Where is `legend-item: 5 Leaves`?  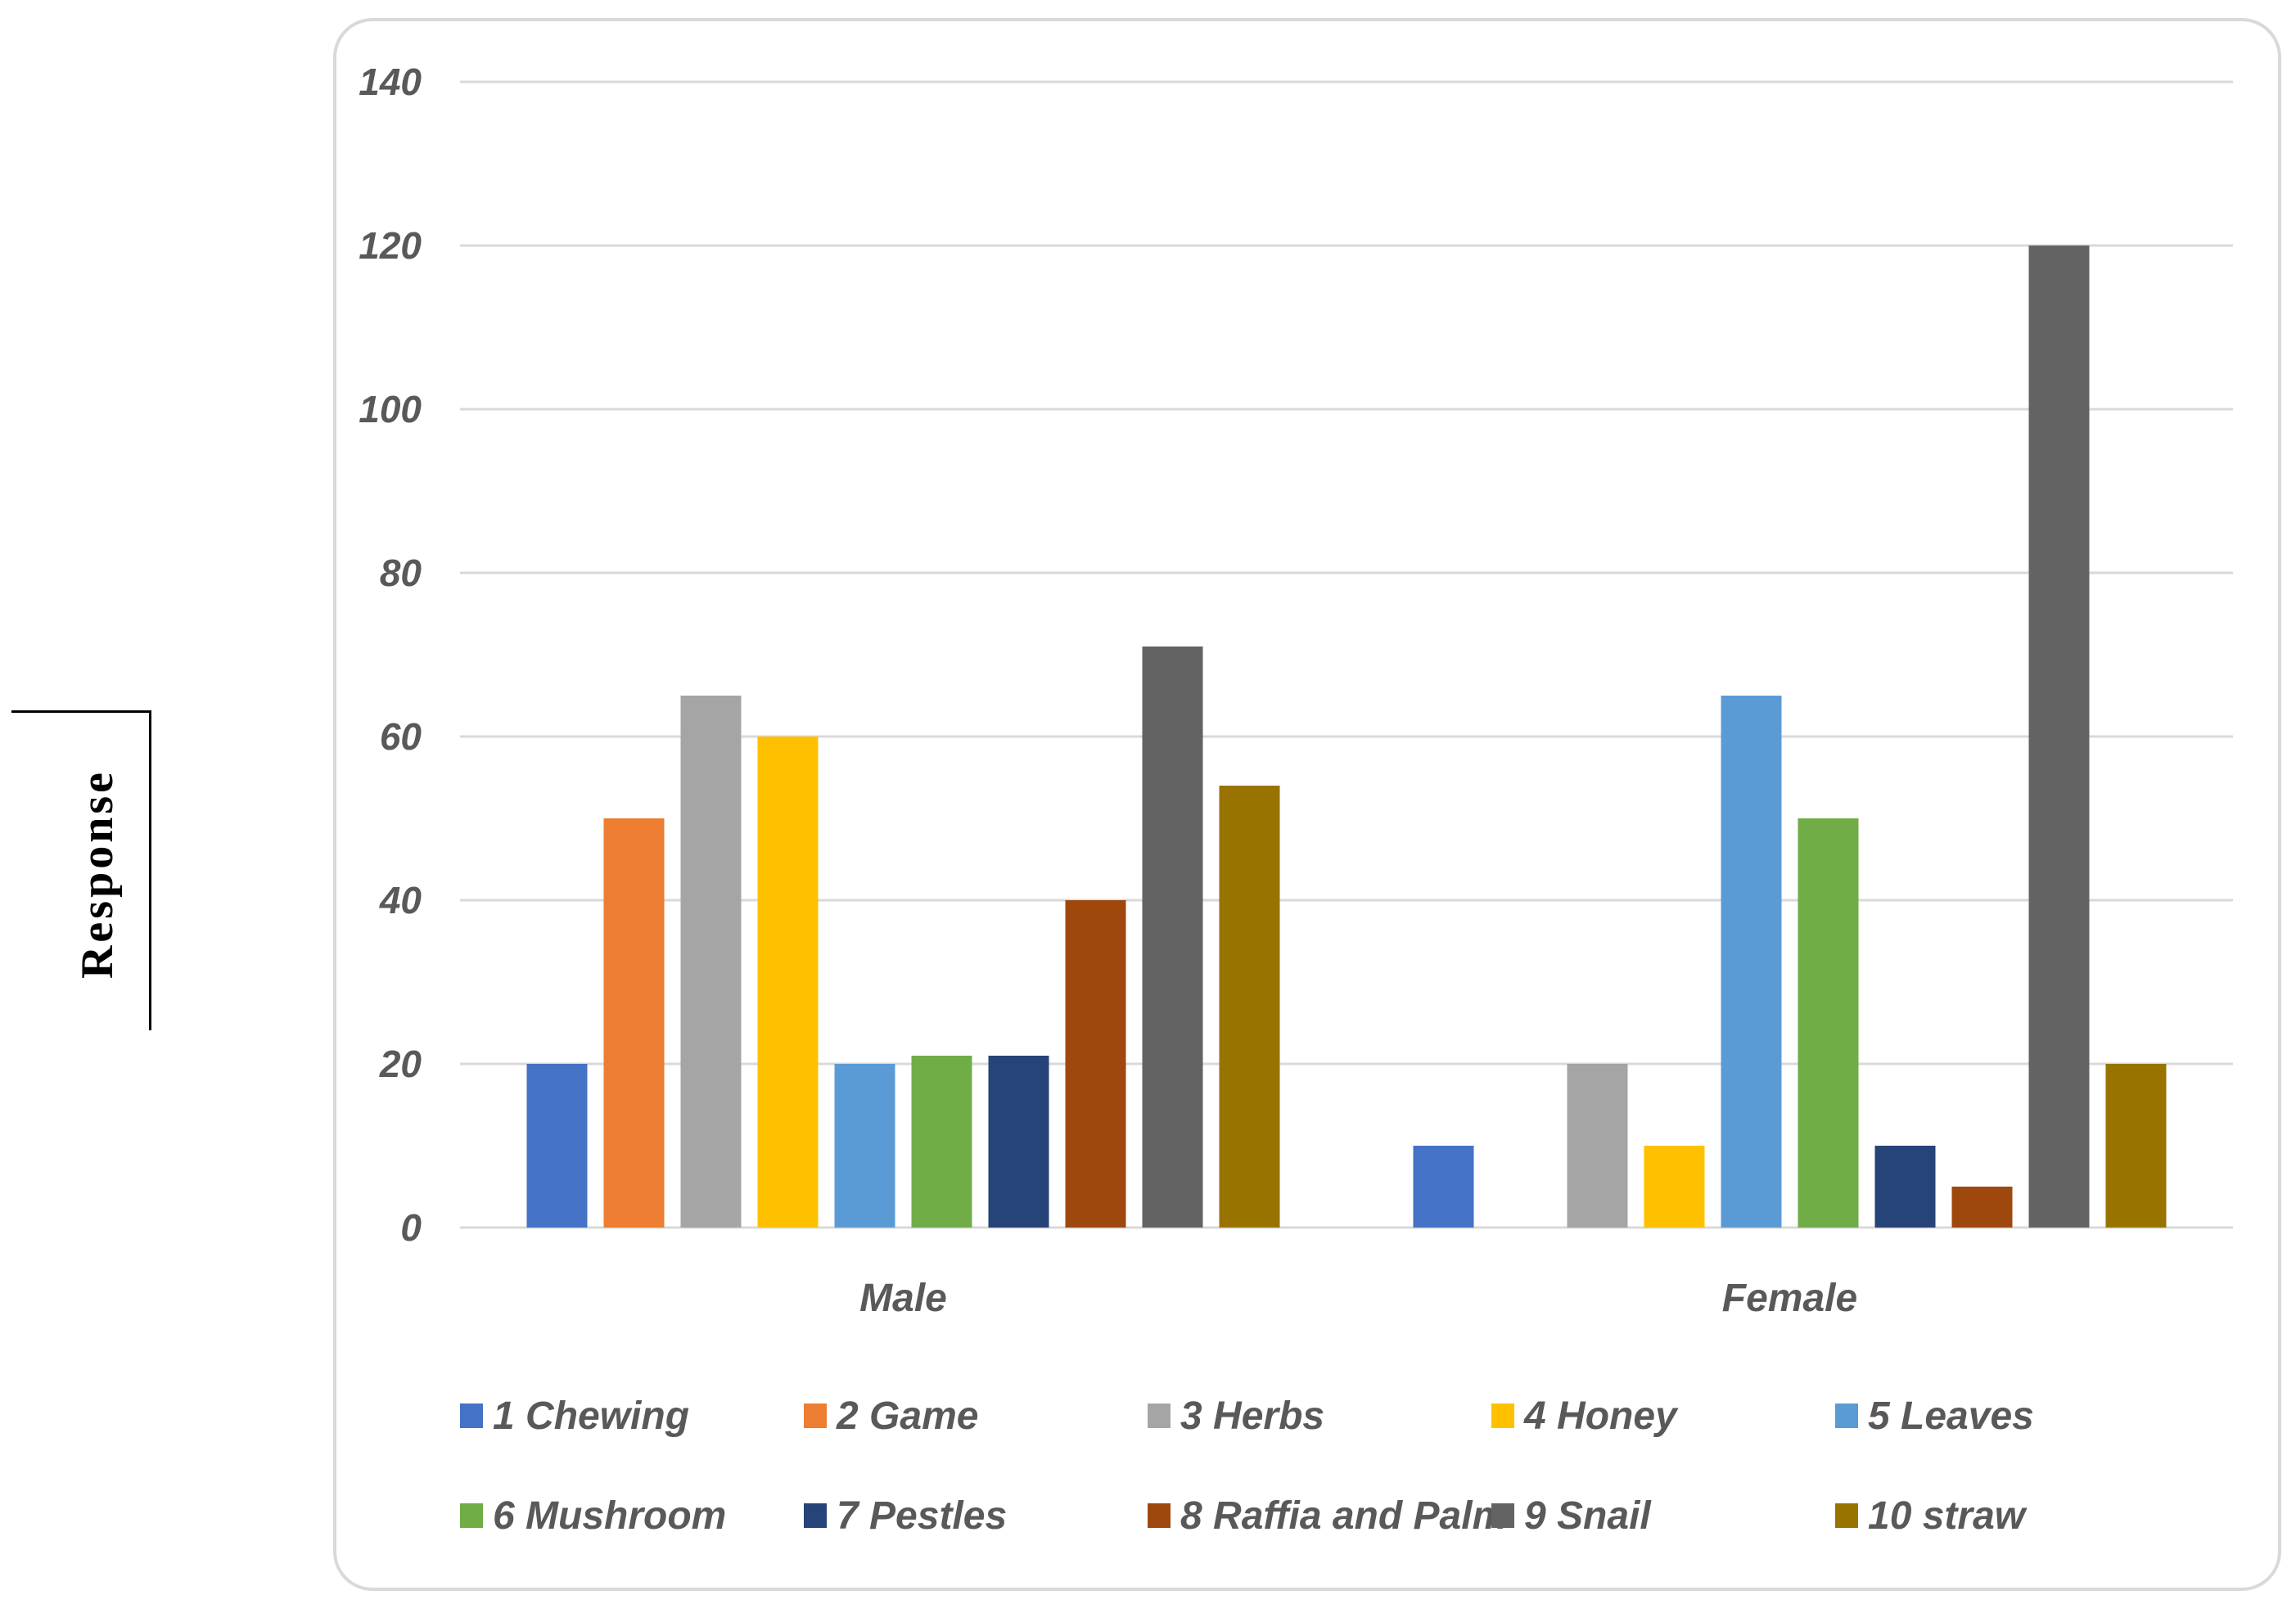 legend-item: 5 Leaves is located at coordinates (1934, 1416).